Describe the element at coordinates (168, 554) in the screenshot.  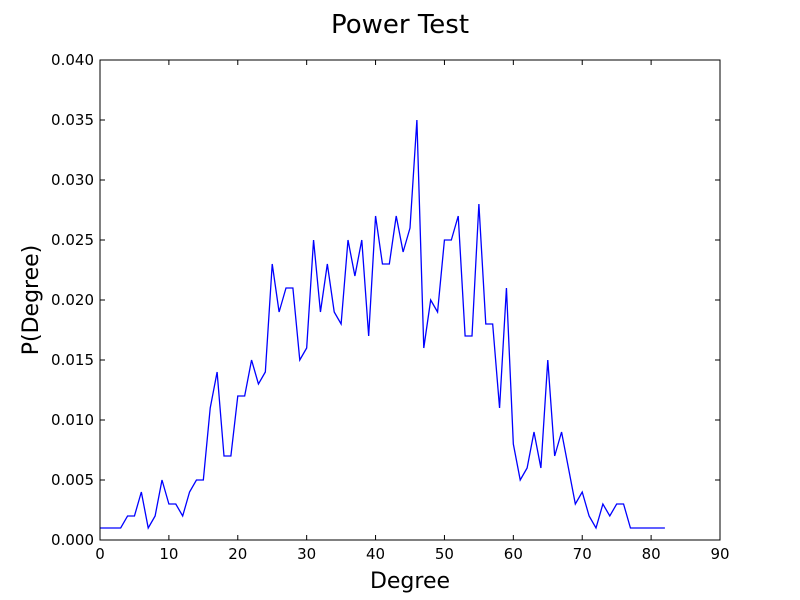
I see `x-tick-label: 10` at that location.